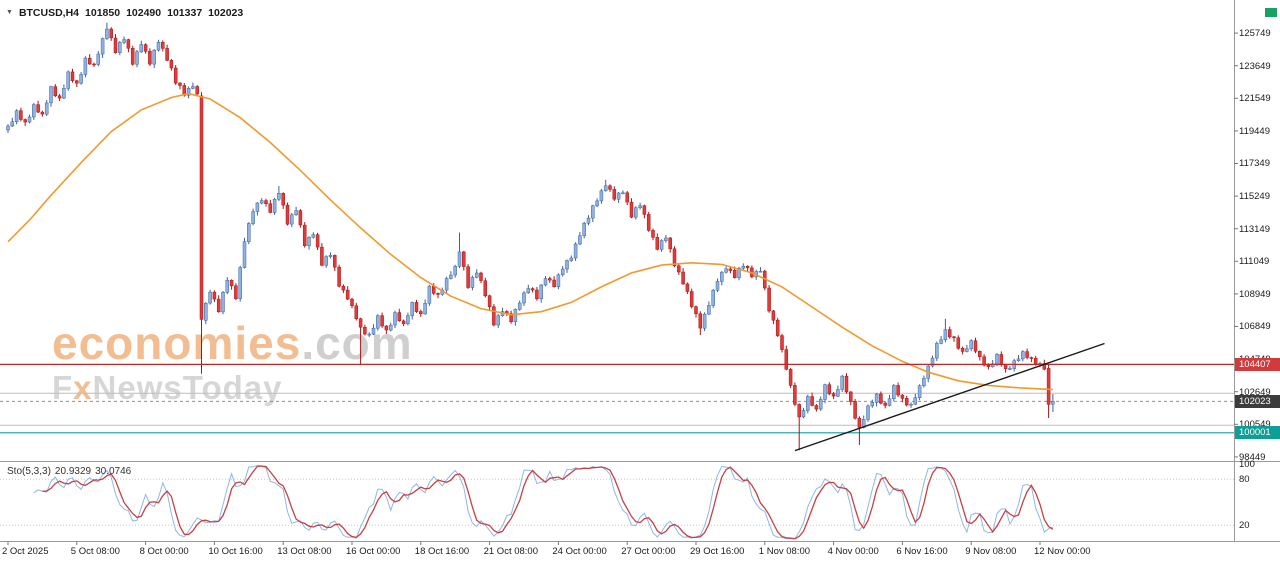 The height and width of the screenshot is (567, 1280). I want to click on watermark: economies.com FxNewsToday, so click(232, 362).